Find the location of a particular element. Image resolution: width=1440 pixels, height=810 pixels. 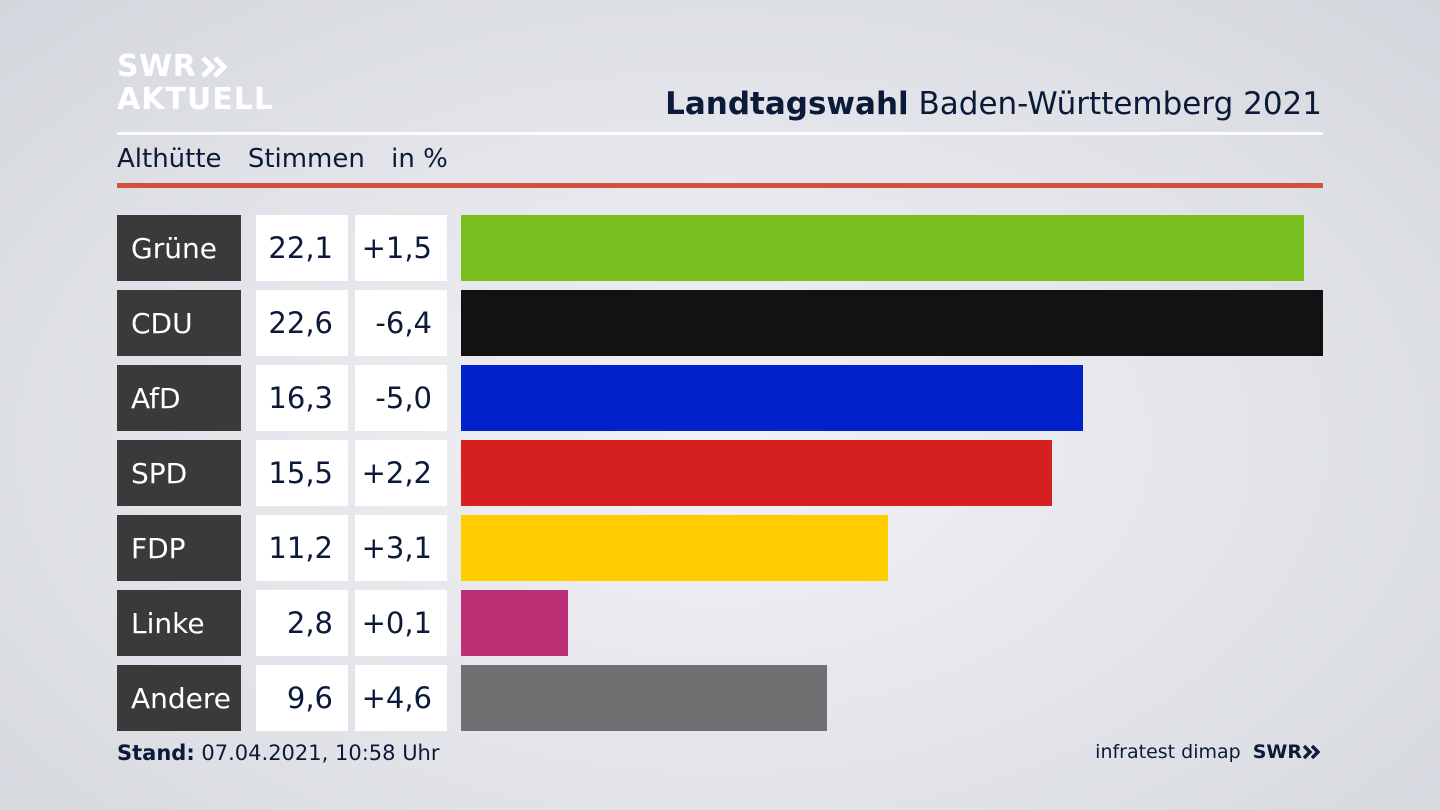

result-row: SPD 15,5 +2,2 is located at coordinates (720, 473).